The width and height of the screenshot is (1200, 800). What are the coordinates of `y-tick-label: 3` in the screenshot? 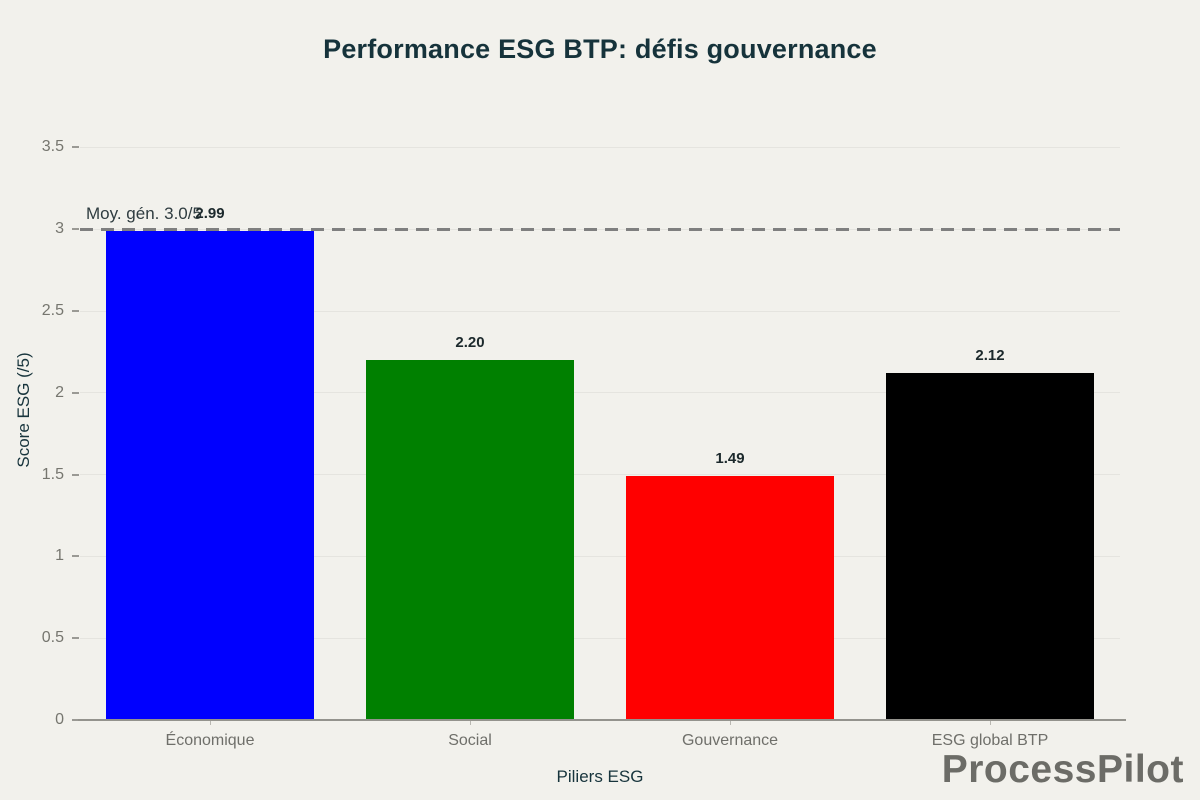 It's located at (59, 229).